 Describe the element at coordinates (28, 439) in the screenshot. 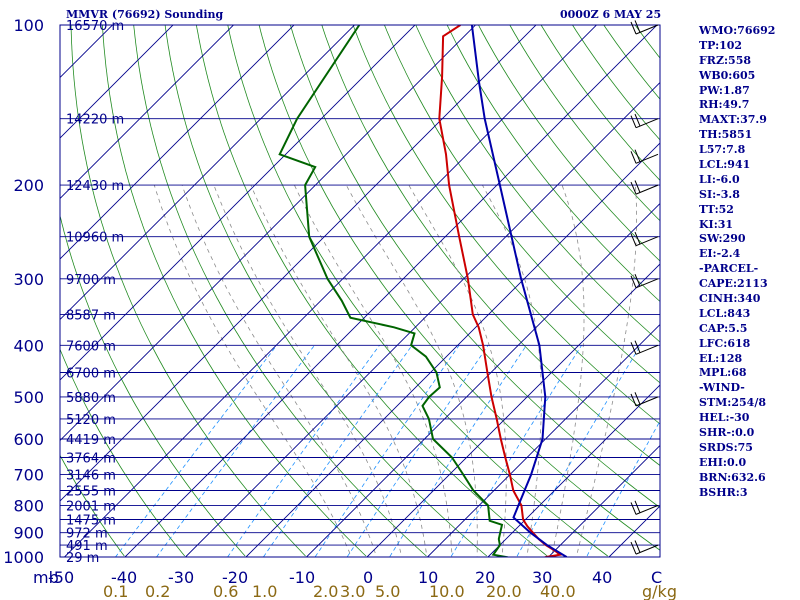

I see `pressure-tick-label: 600` at that location.